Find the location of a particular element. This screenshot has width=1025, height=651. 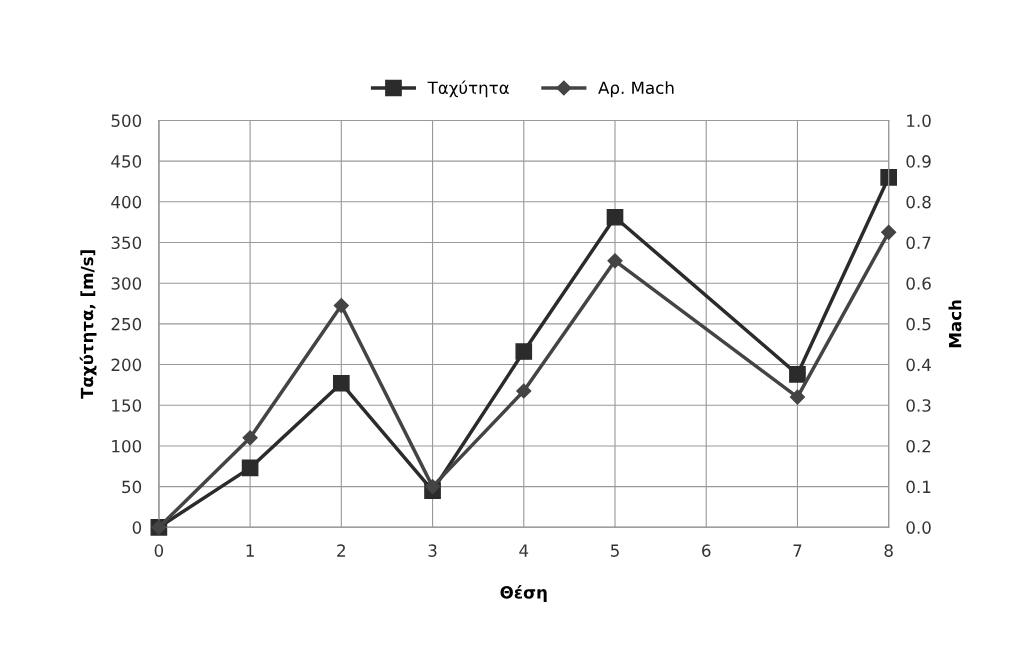

y2-tick-label: 0.2 is located at coordinates (918, 446).